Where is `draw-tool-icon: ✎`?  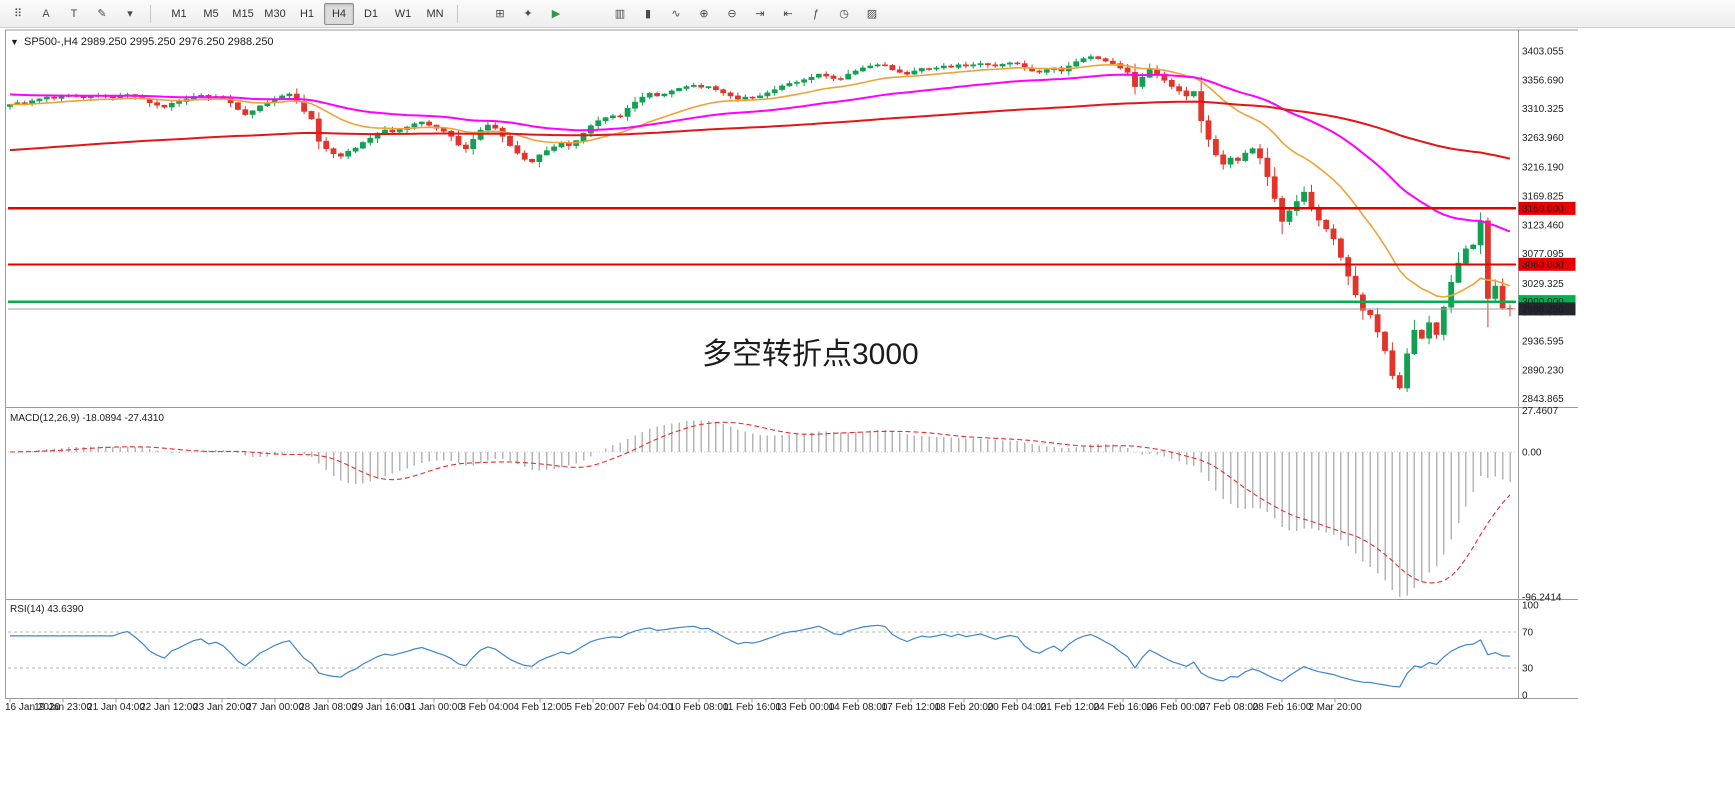
draw-tool-icon: ✎ is located at coordinates (102, 14).